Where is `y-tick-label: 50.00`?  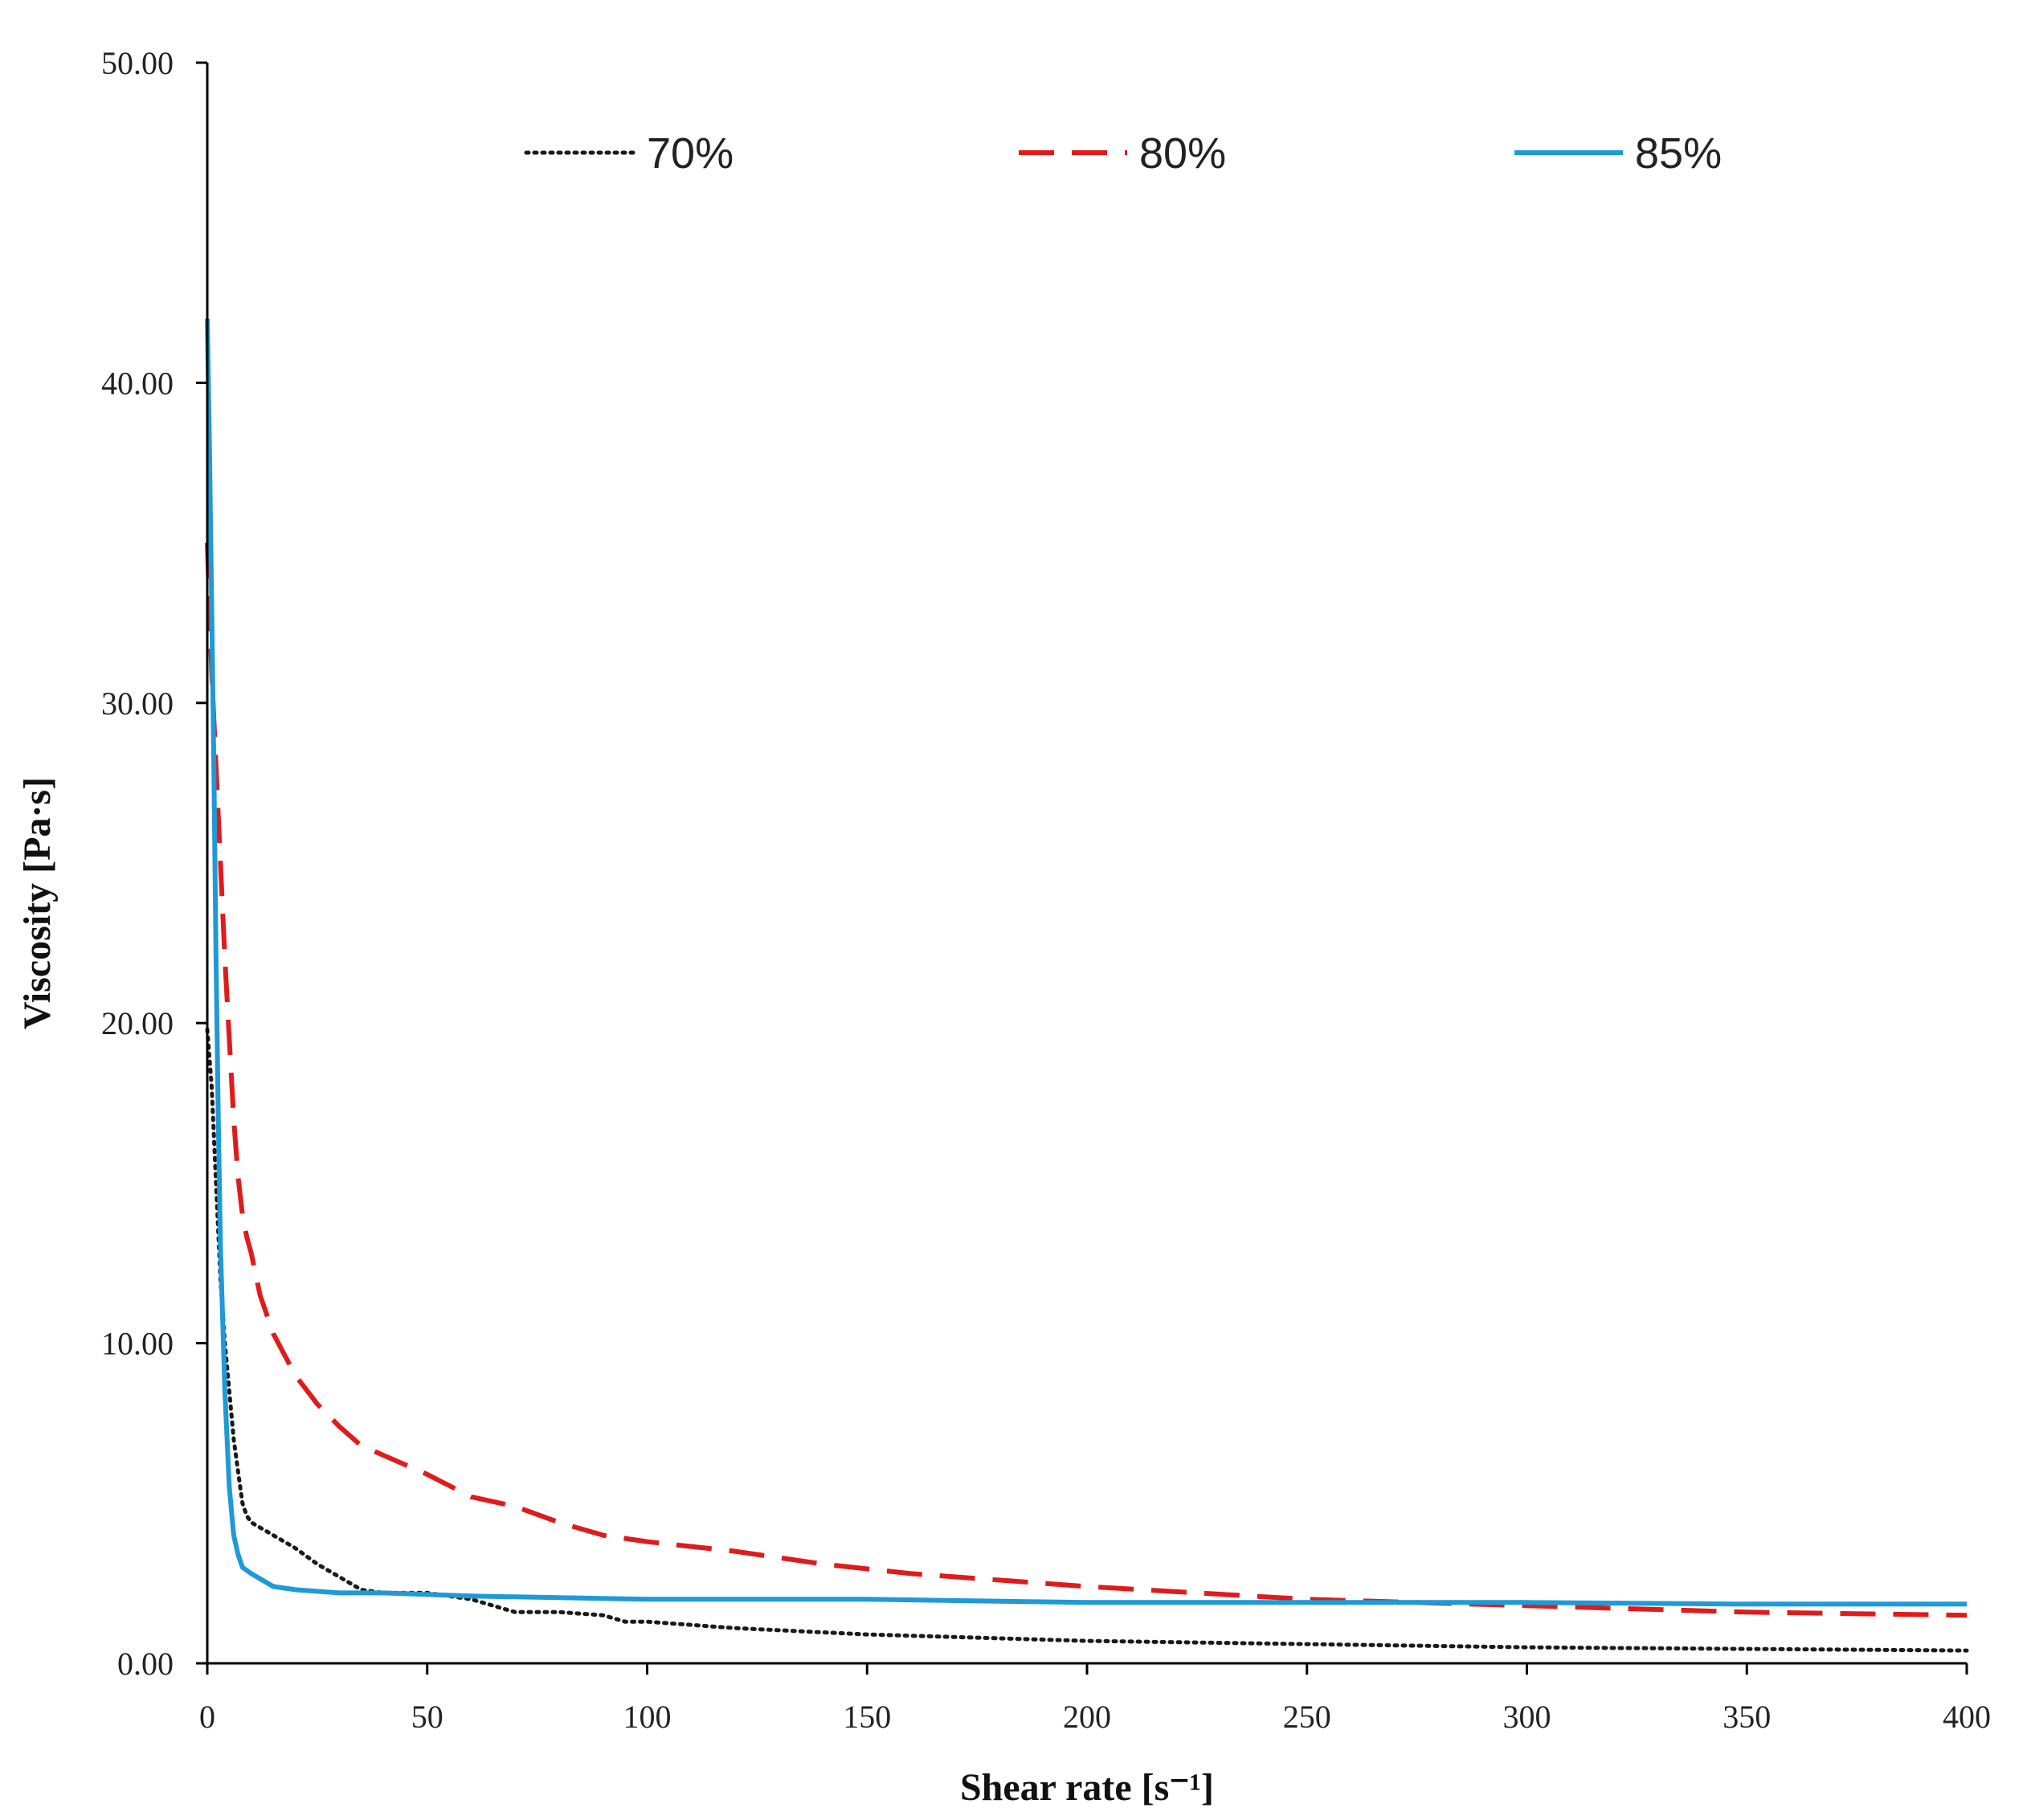 y-tick-label: 50.00 is located at coordinates (137, 63).